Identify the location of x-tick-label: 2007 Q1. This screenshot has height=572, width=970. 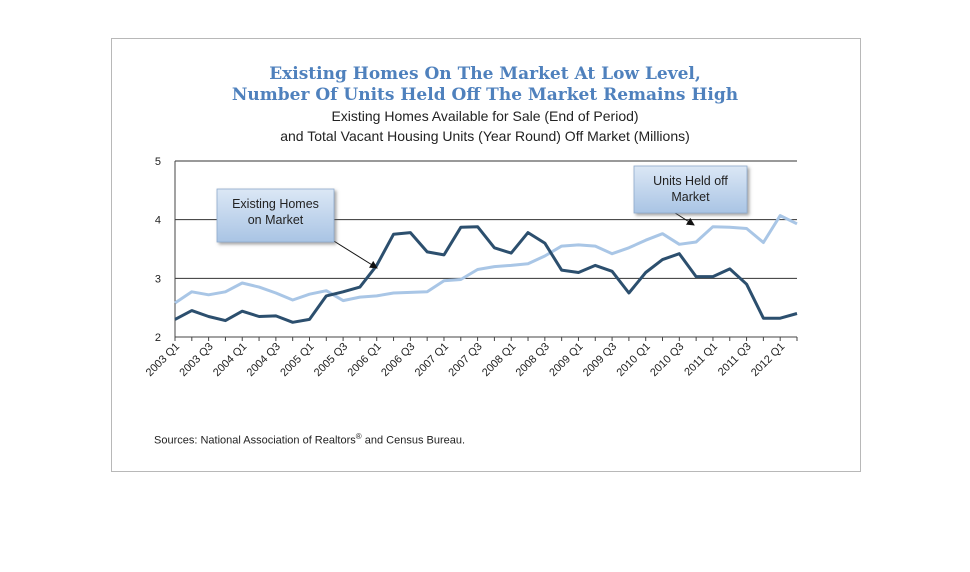
(432, 360).